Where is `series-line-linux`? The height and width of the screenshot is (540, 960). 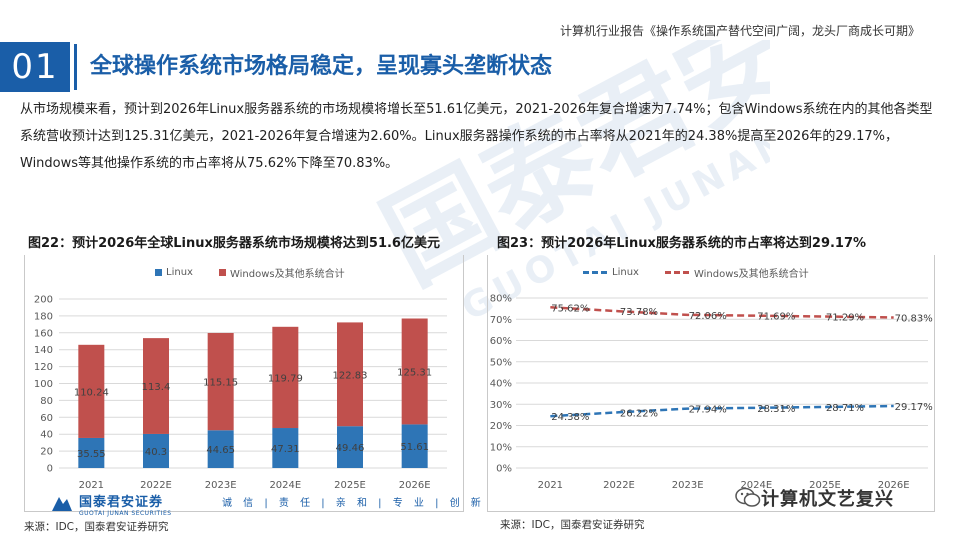
series-line-linux is located at coordinates (722, 411).